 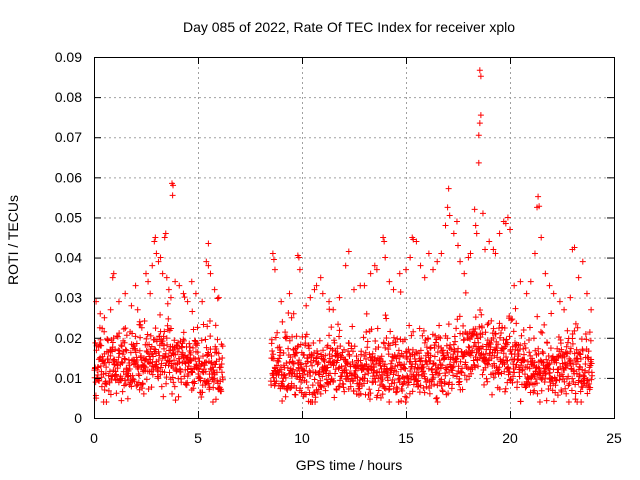 What do you see at coordinates (302, 438) in the screenshot?
I see `x-tick-label-2: 10` at bounding box center [302, 438].